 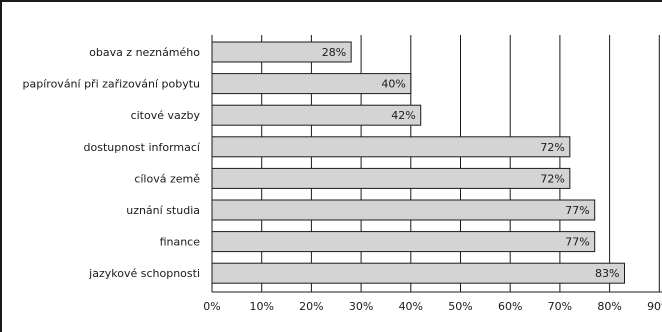 What do you see at coordinates (510, 306) in the screenshot?
I see `x-tick-label: 60%` at bounding box center [510, 306].